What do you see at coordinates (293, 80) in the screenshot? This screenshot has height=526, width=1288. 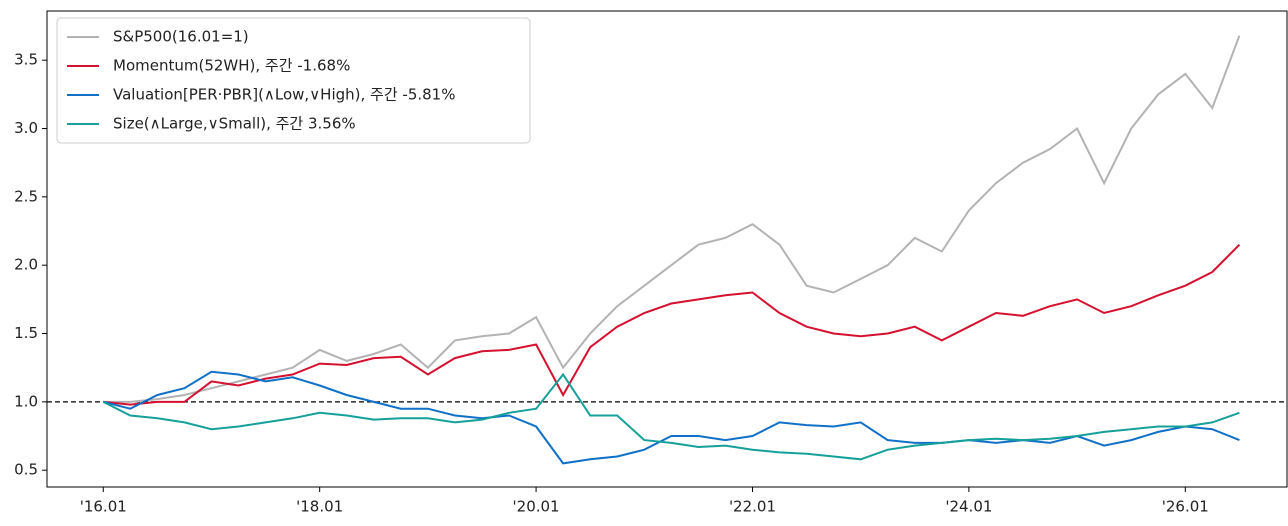 I see `legend-box` at bounding box center [293, 80].